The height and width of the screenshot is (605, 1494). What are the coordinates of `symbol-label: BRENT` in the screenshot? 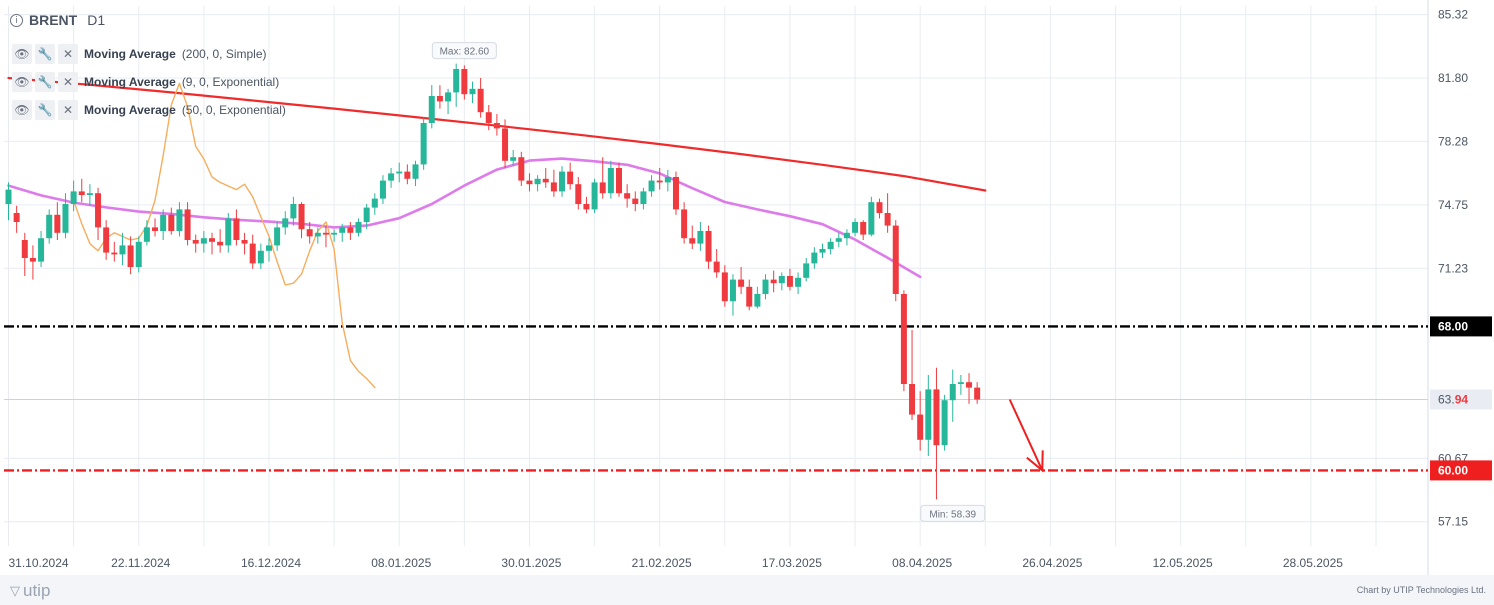 It's located at (53, 20).